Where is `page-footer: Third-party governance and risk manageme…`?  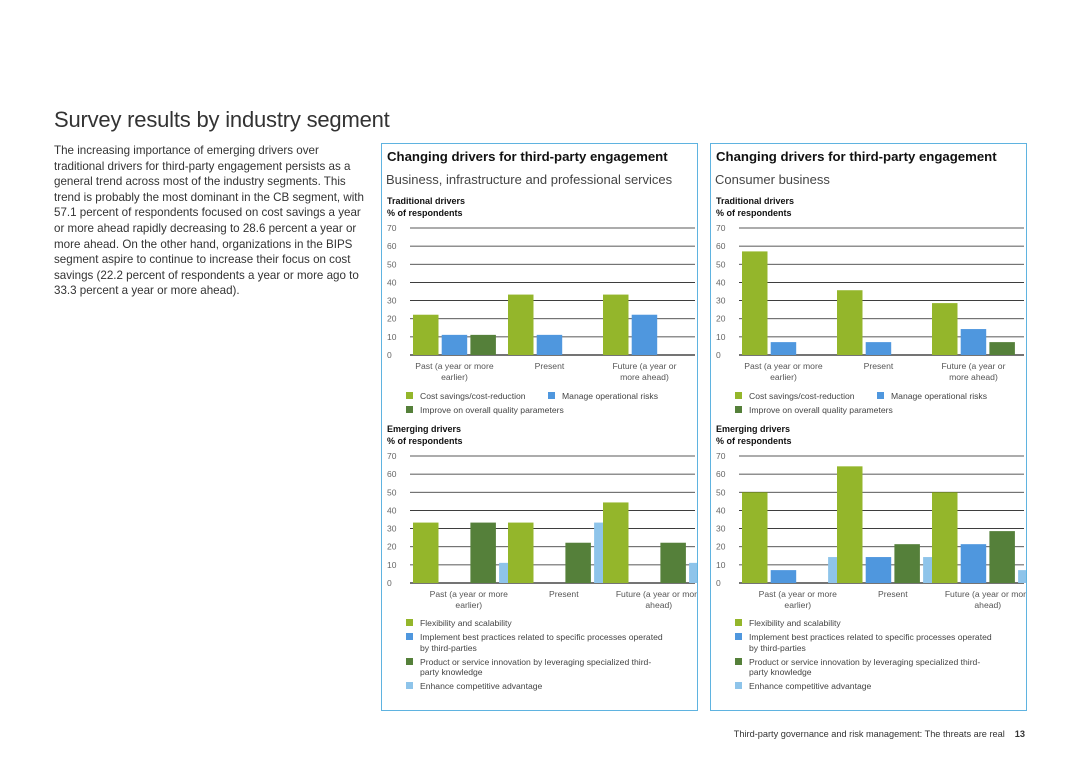 page-footer: Third-party governance and risk manageme… is located at coordinates (879, 734).